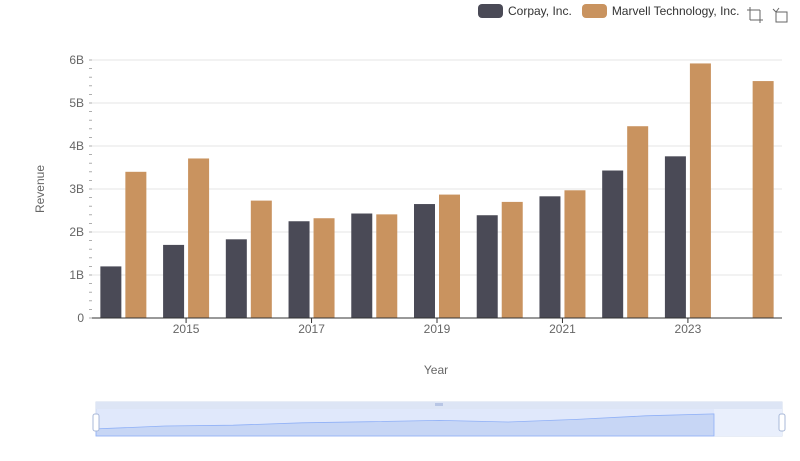 This screenshot has height=461, width=800. What do you see at coordinates (748, 422) in the screenshot?
I see `slider-unselected` at bounding box center [748, 422].